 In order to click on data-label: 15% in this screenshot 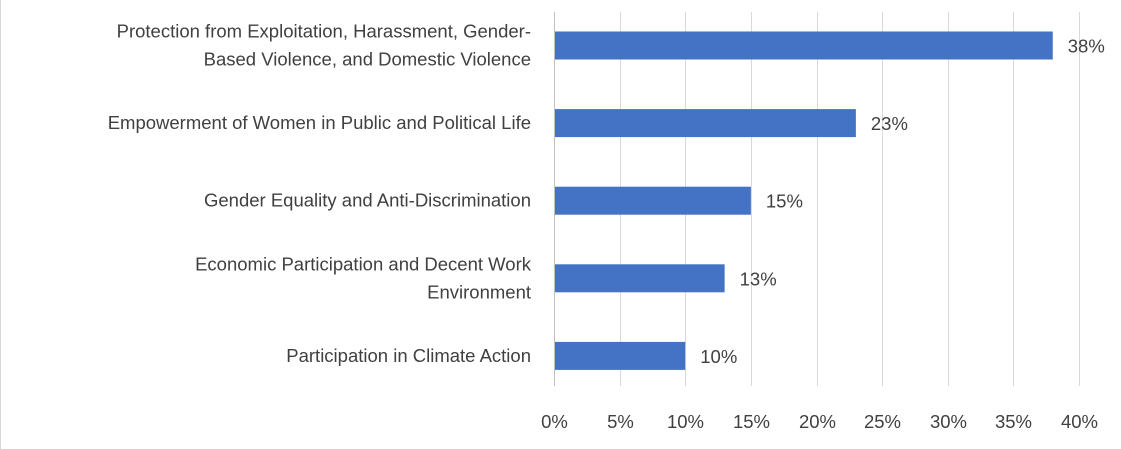, I will do `click(784, 201)`.